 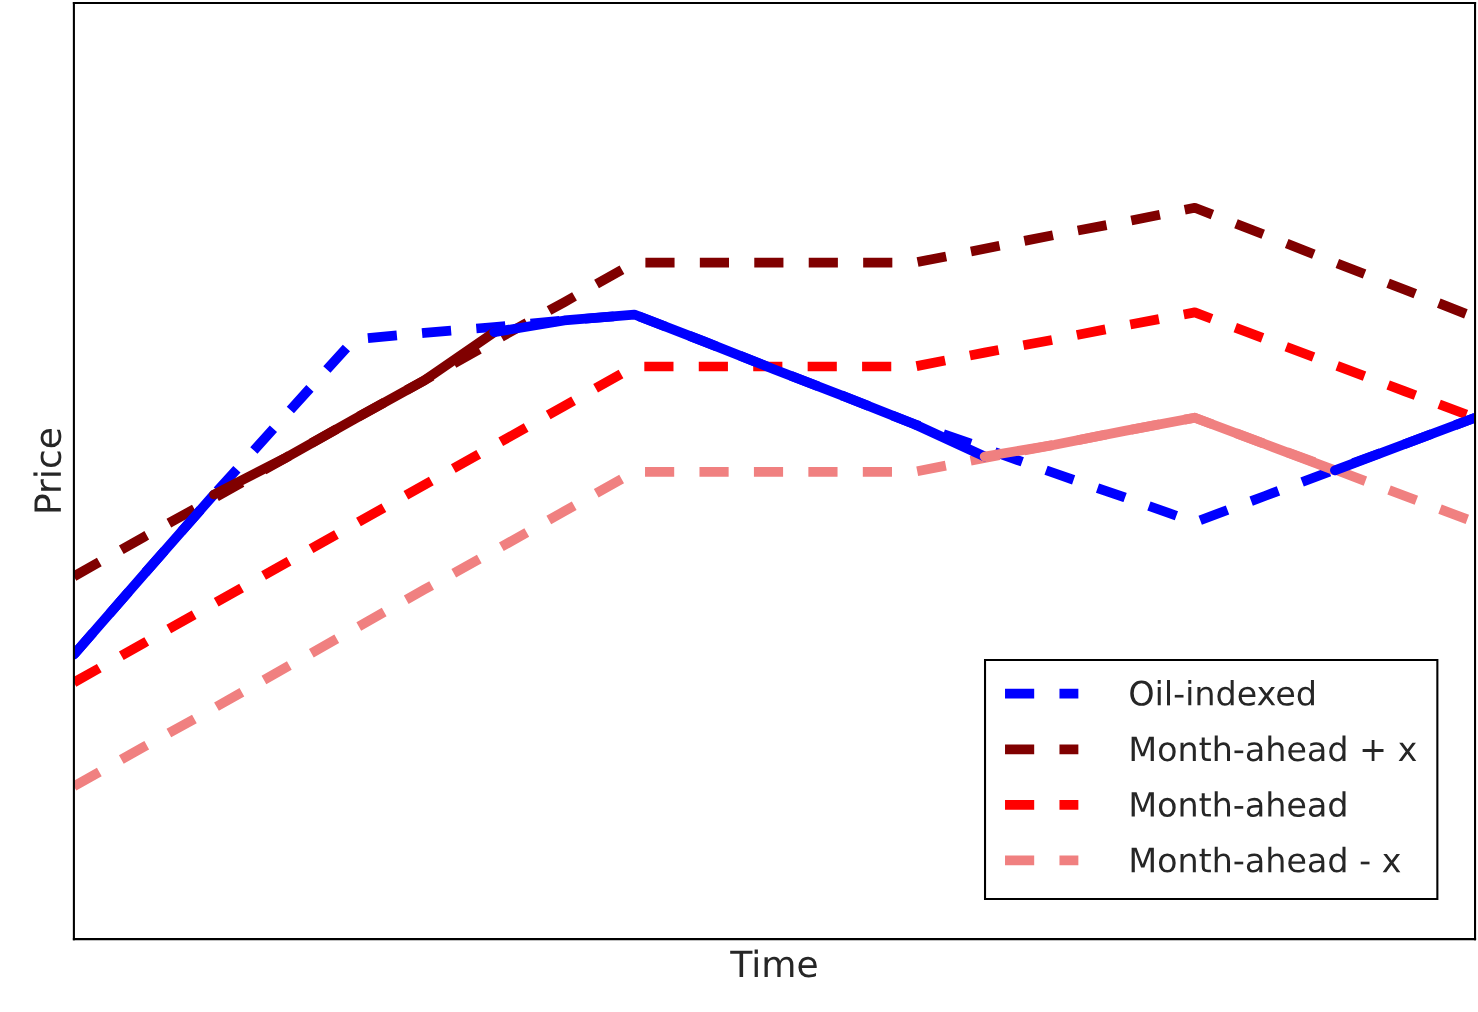 I want to click on legend-label: Oil-indexed, so click(x=1222, y=693).